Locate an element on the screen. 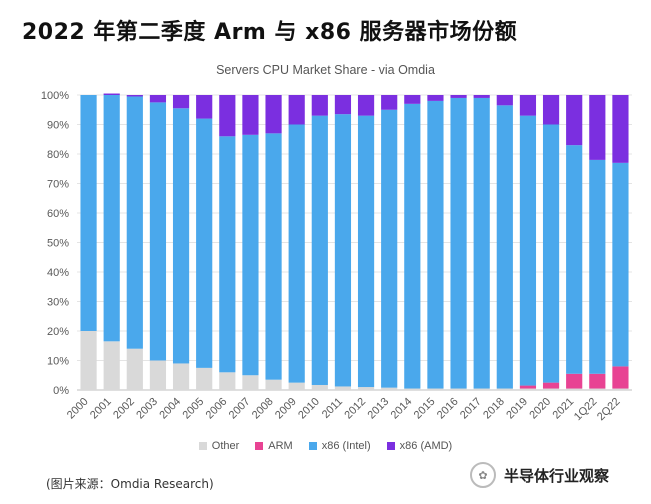 This screenshot has width=651, height=504. y-tick-label: 50% is located at coordinates (58, 244).